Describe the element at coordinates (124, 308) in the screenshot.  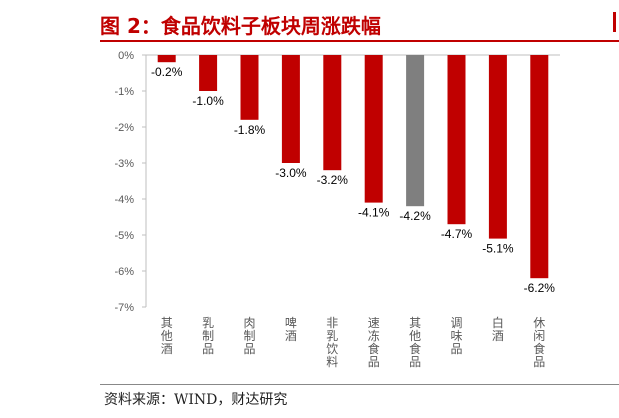
I see `y-tick-label: -7%` at that location.